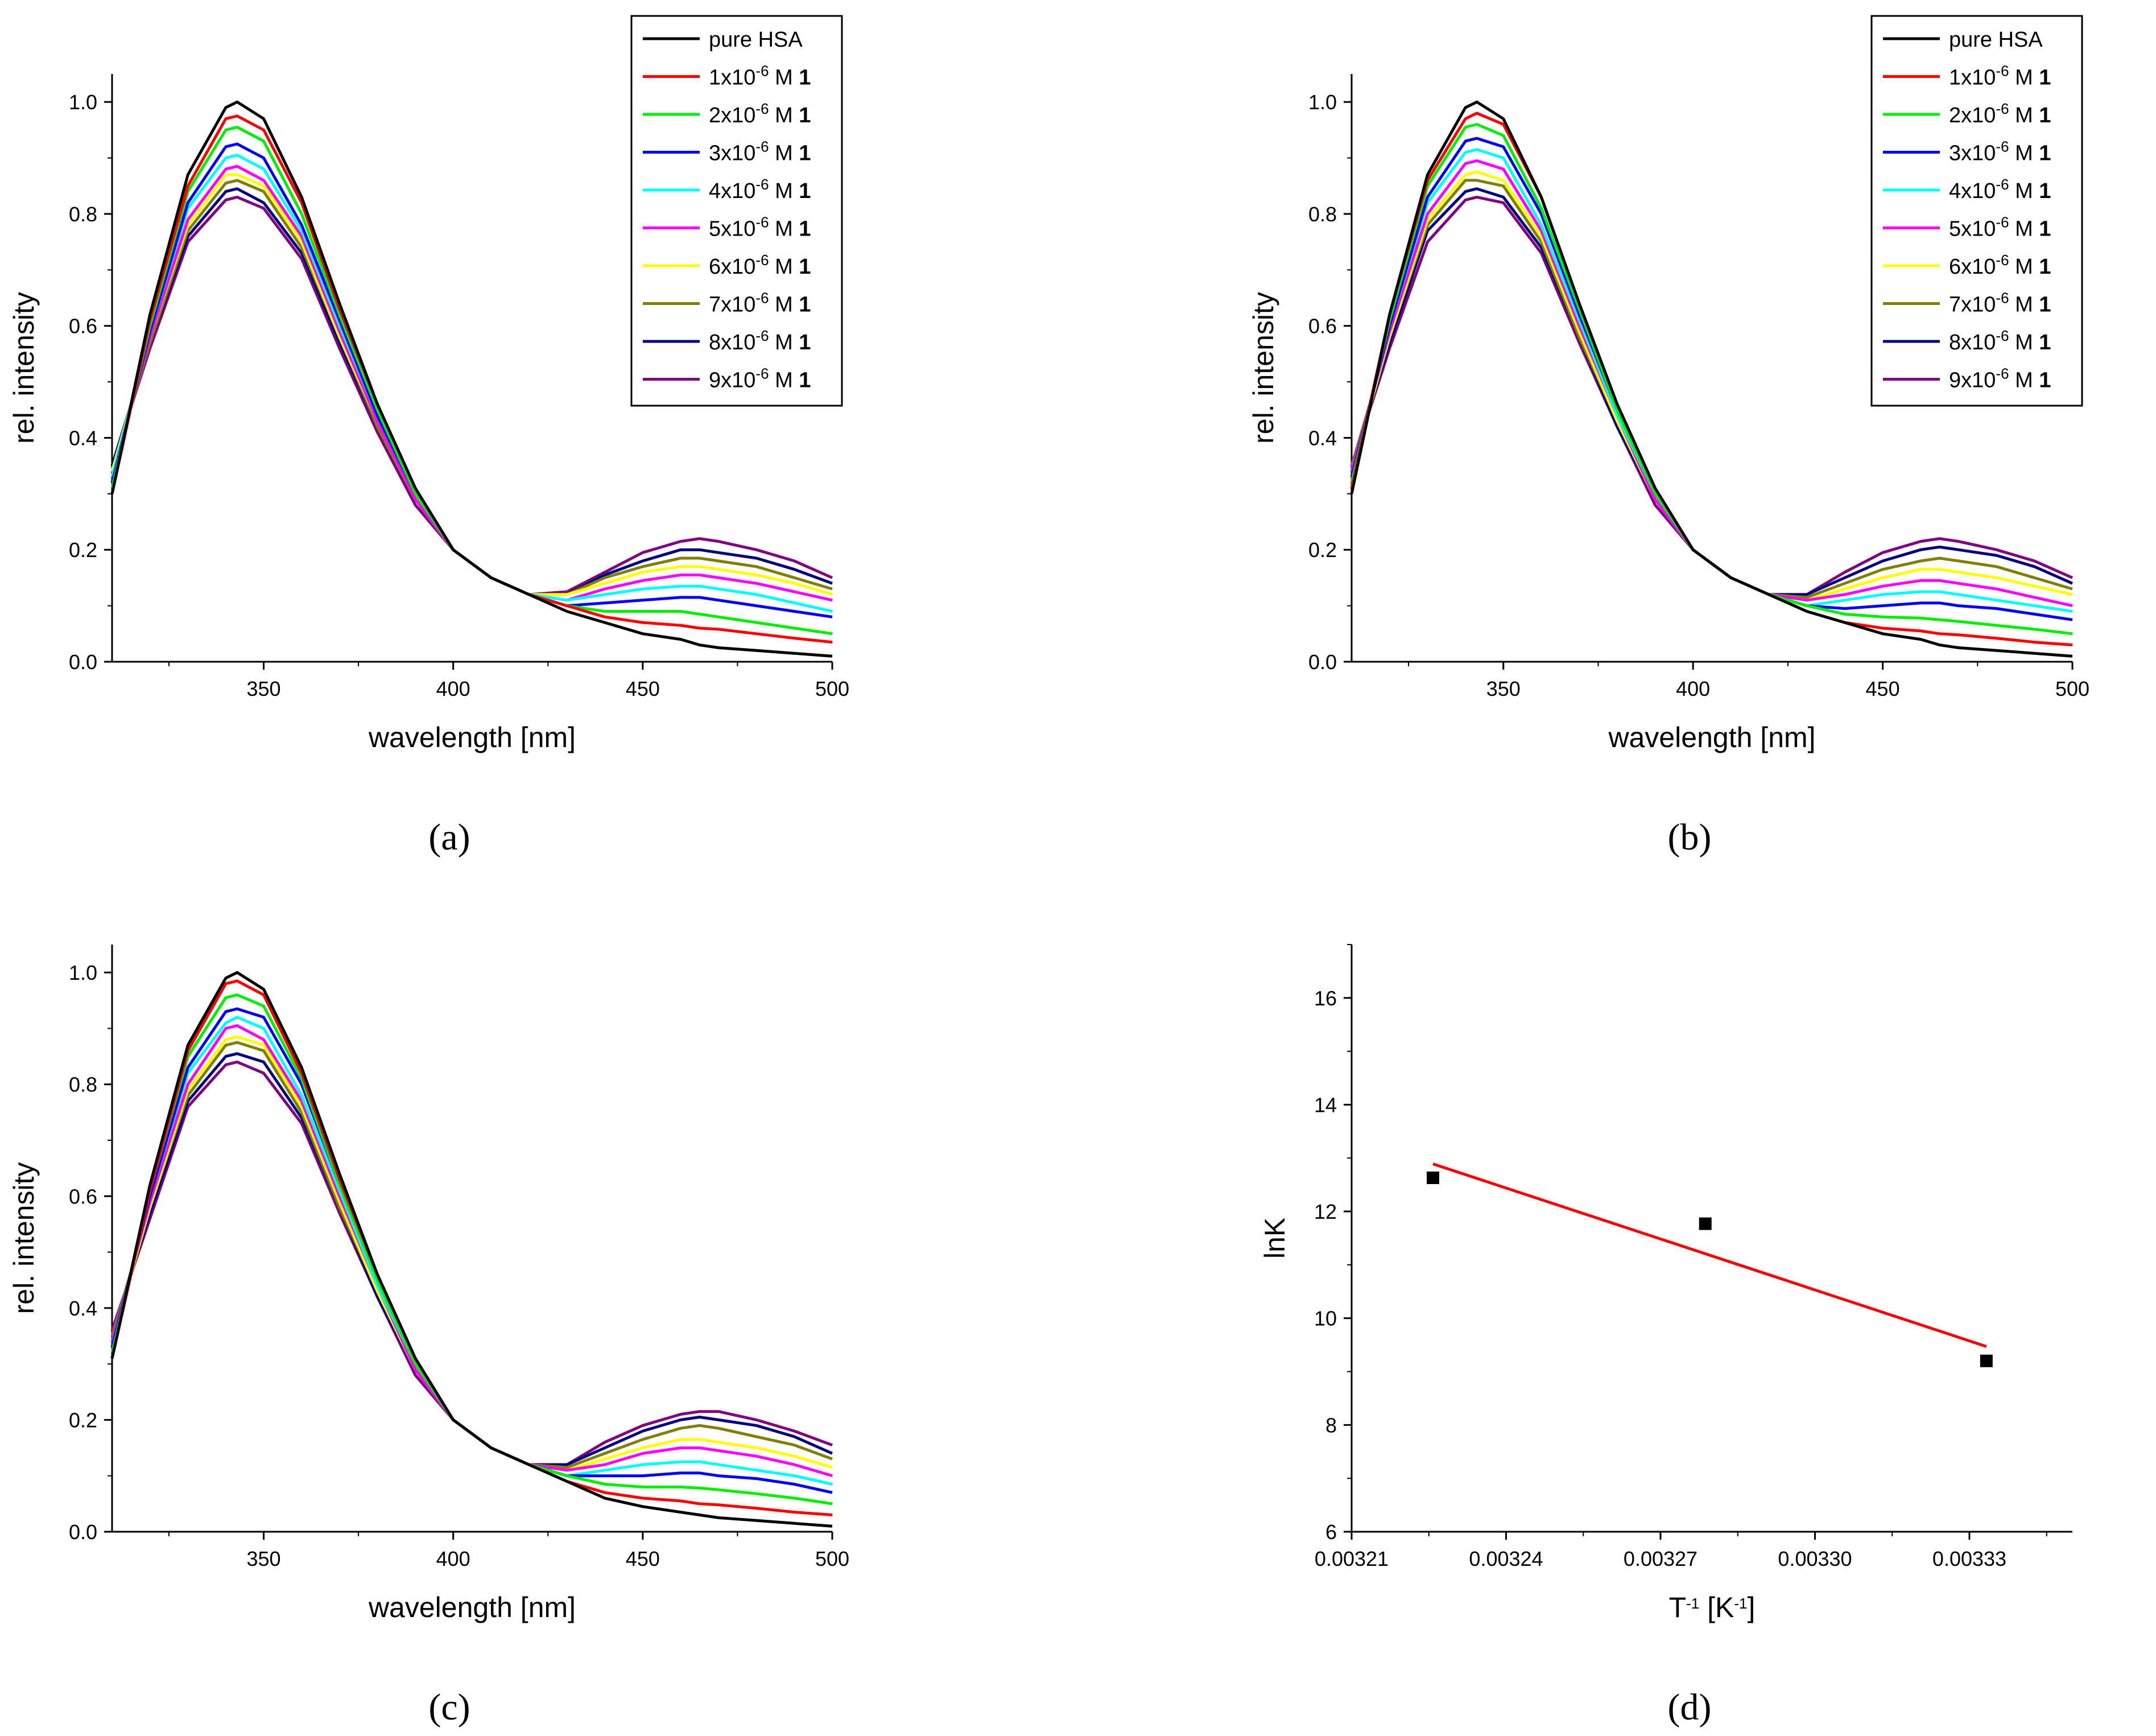 The image size is (2156, 1736). Describe the element at coordinates (1690, 837) in the screenshot. I see `panel-label-b: (b)` at that location.